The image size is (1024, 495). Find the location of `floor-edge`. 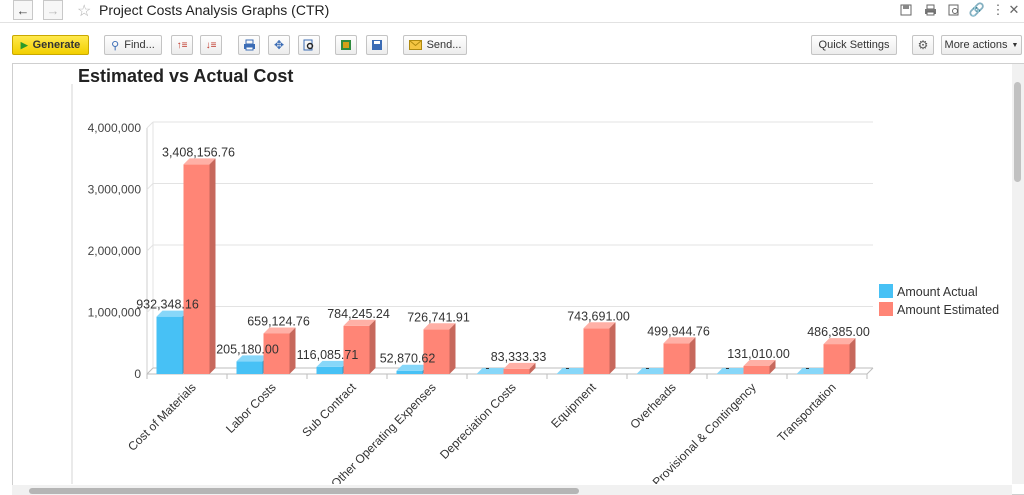

floor-edge is located at coordinates (870, 371).